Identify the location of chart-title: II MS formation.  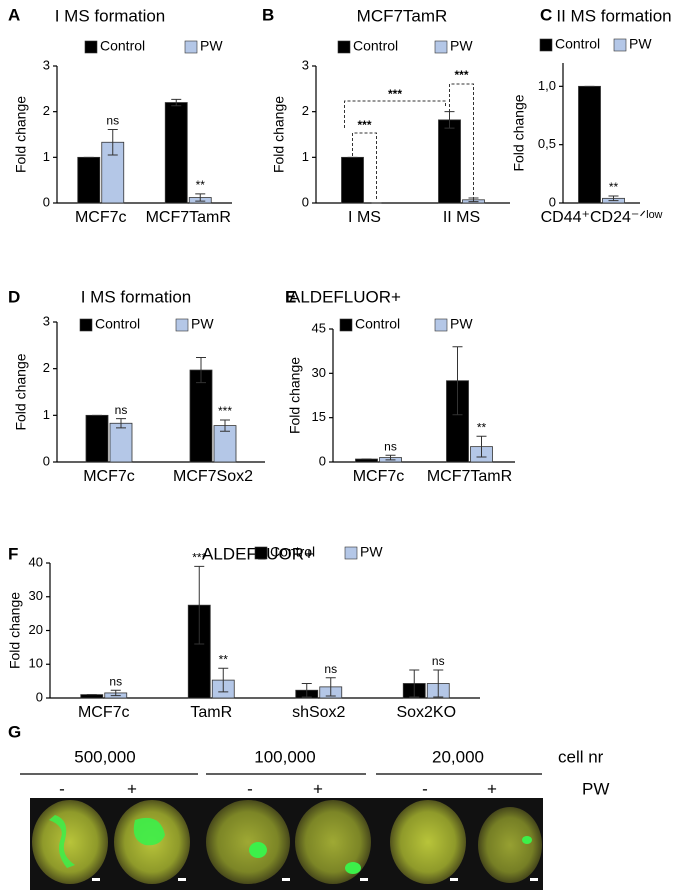
(613, 15).